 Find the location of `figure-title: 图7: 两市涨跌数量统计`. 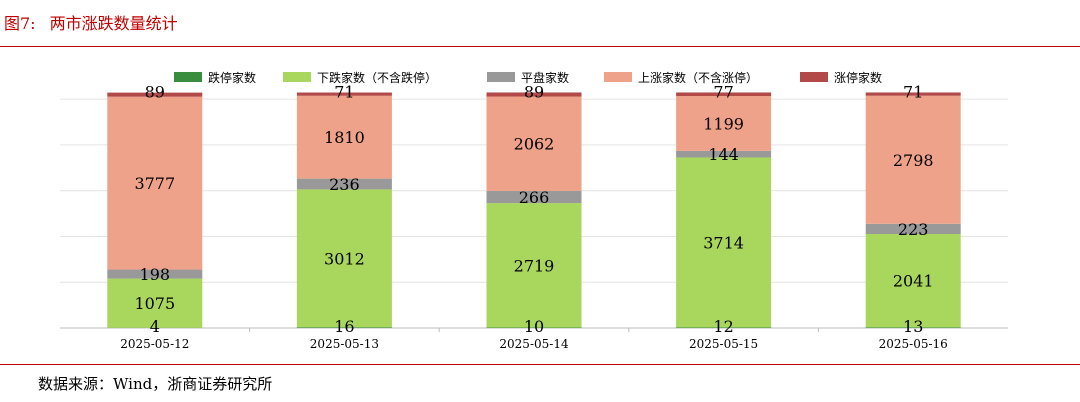

figure-title: 图7: 两市涨跌数量统计 is located at coordinates (91, 22).